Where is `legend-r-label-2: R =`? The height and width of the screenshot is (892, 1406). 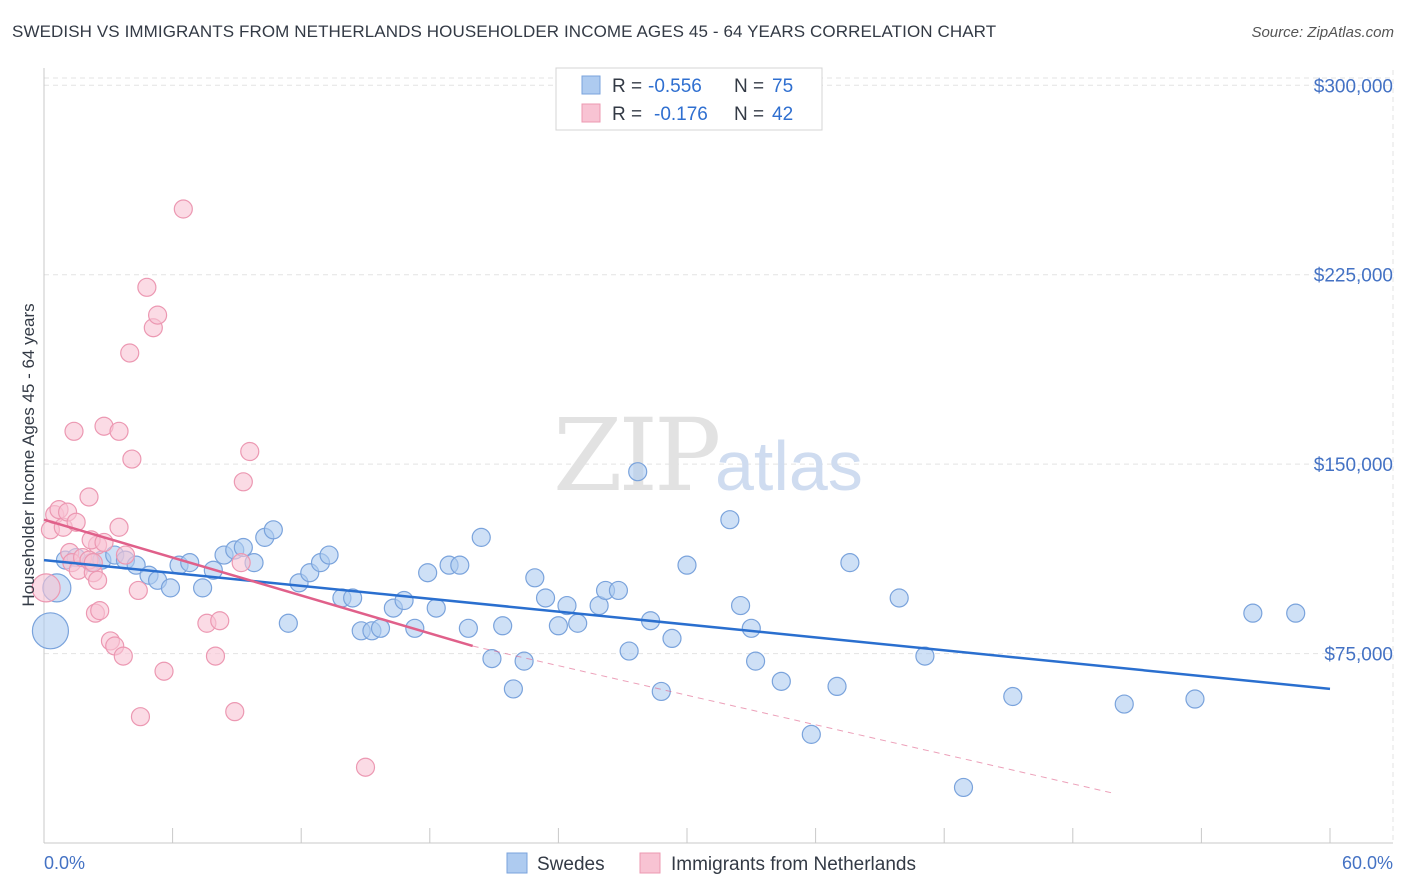 legend-r-label-2: R = is located at coordinates (627, 114).